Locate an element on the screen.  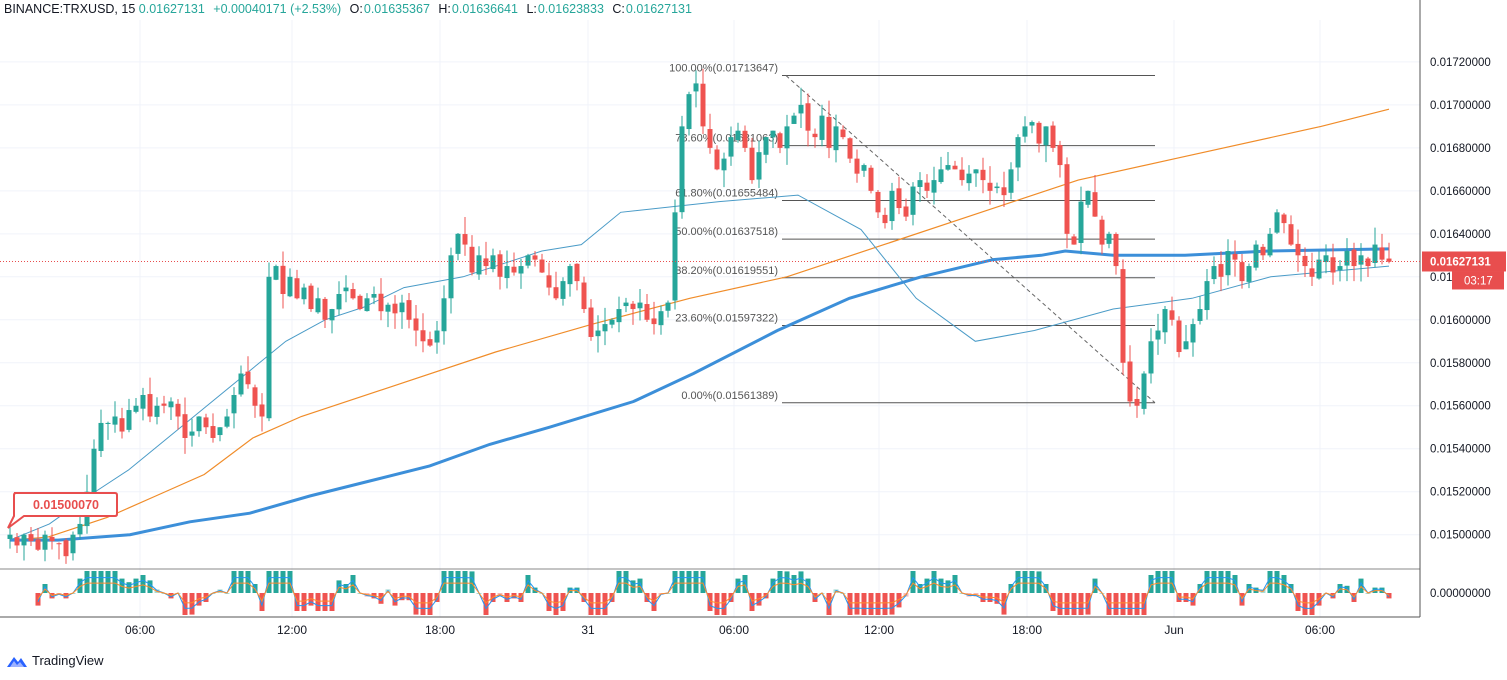
countdown-tag is located at coordinates (1478, 280).